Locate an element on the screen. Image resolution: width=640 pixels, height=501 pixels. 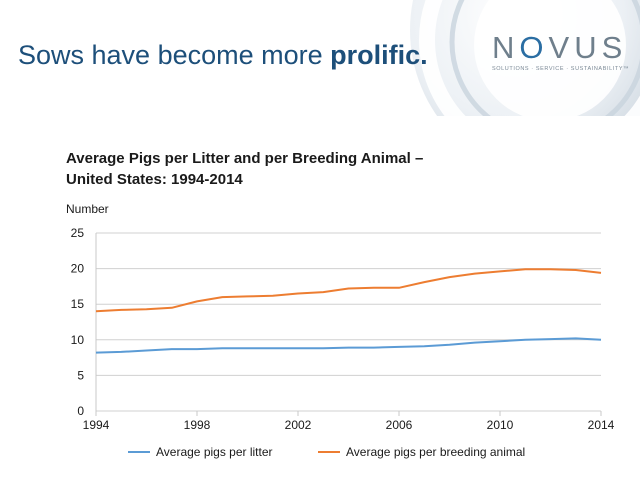
y-tick-labels: 0 5 10 15 20 25 is located at coordinates (78, 322).